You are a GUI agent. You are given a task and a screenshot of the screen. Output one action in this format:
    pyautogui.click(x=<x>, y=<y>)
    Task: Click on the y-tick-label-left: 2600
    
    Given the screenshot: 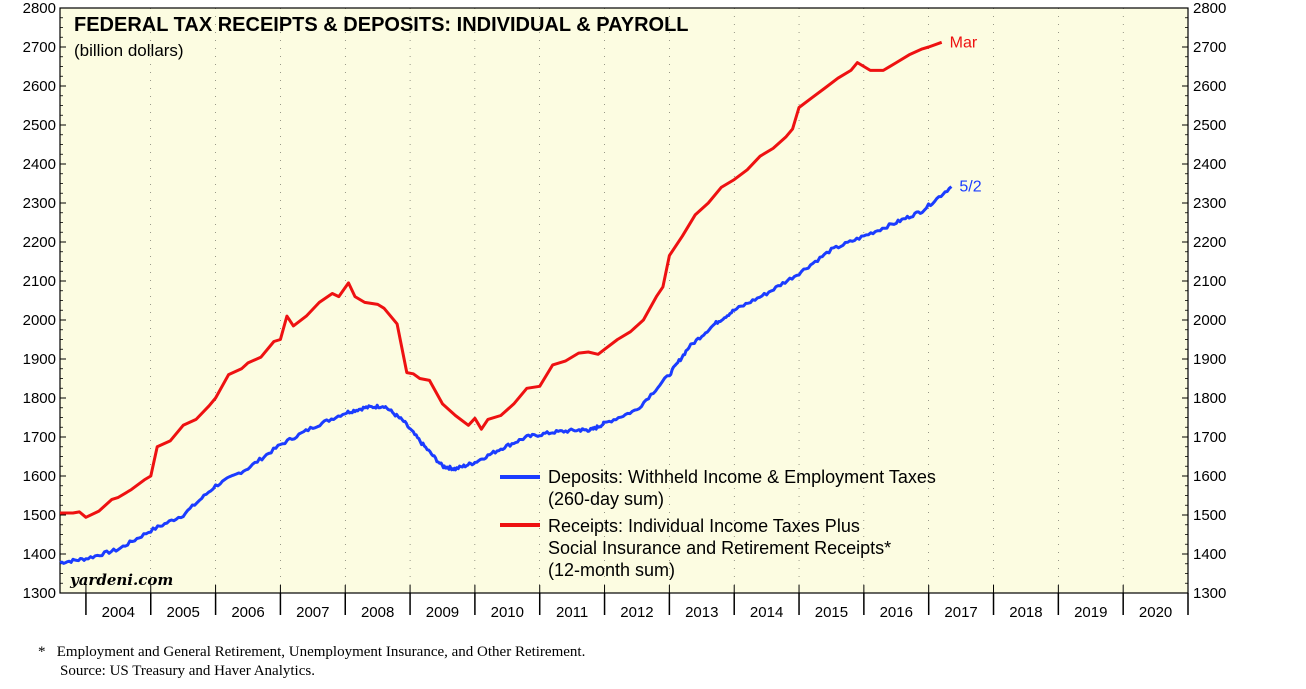 What is the action you would take?
    pyautogui.click(x=39, y=86)
    